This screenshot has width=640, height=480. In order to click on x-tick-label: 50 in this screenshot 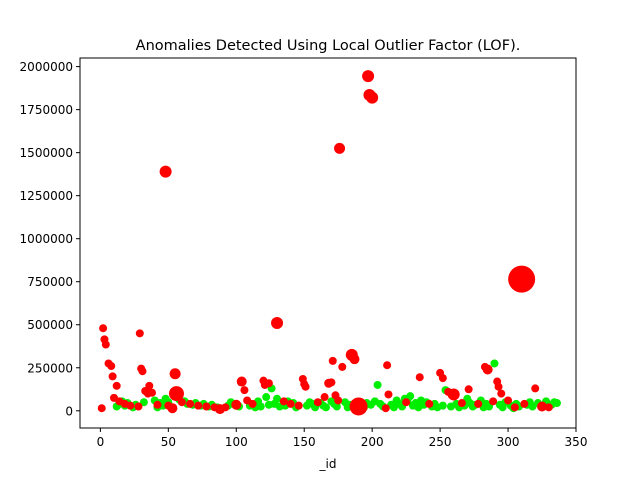, I will do `click(168, 442)`.